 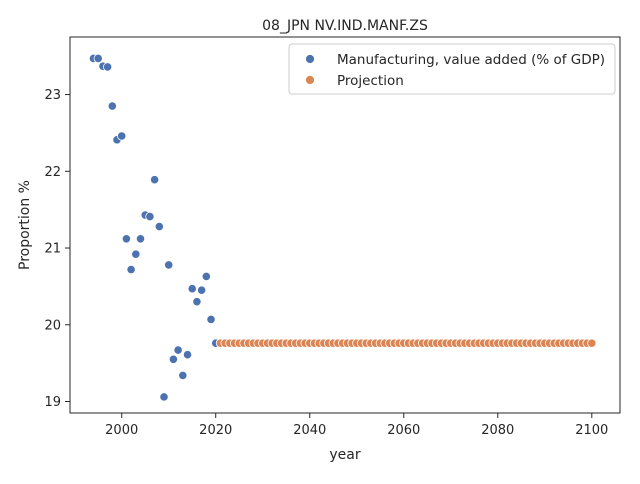 I want to click on legend-frame, so click(x=452, y=69).